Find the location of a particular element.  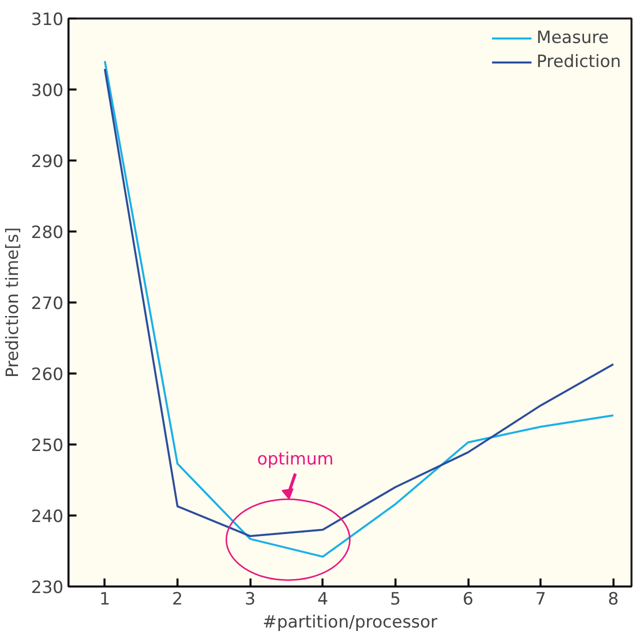

y-tick-label: 300 is located at coordinates (47, 91).